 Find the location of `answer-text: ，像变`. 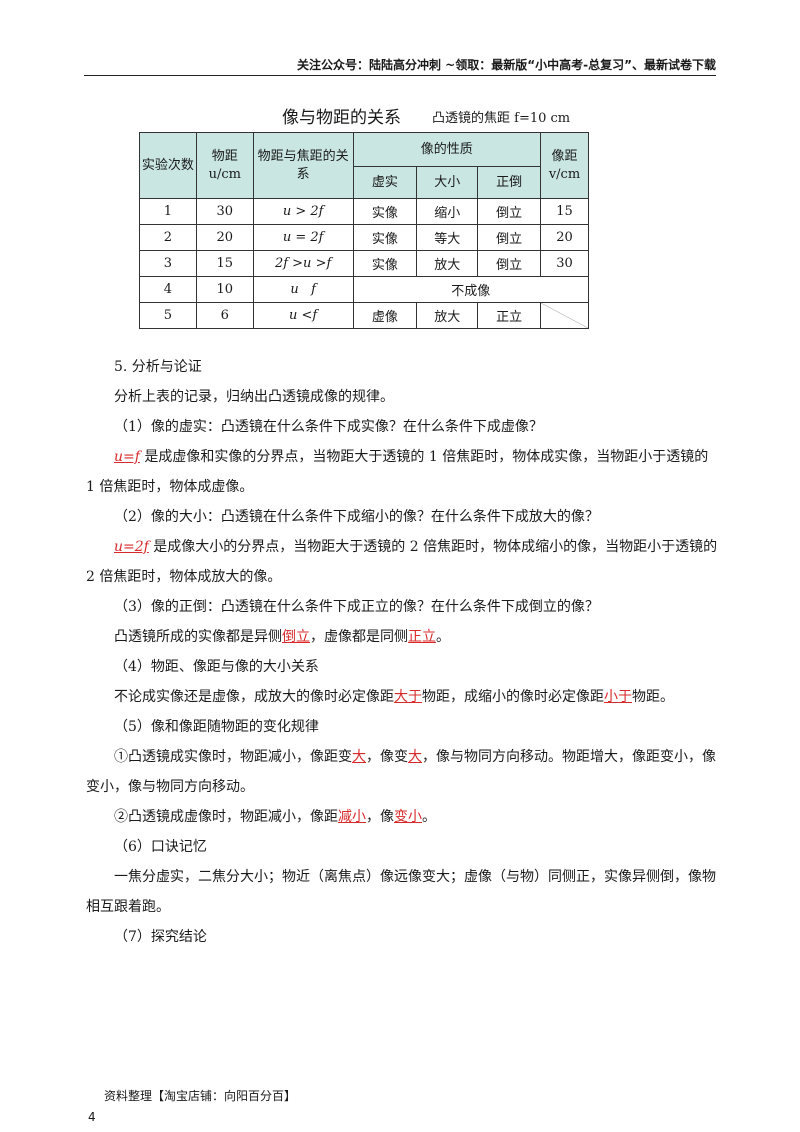

answer-text: ，像变 is located at coordinates (387, 757).